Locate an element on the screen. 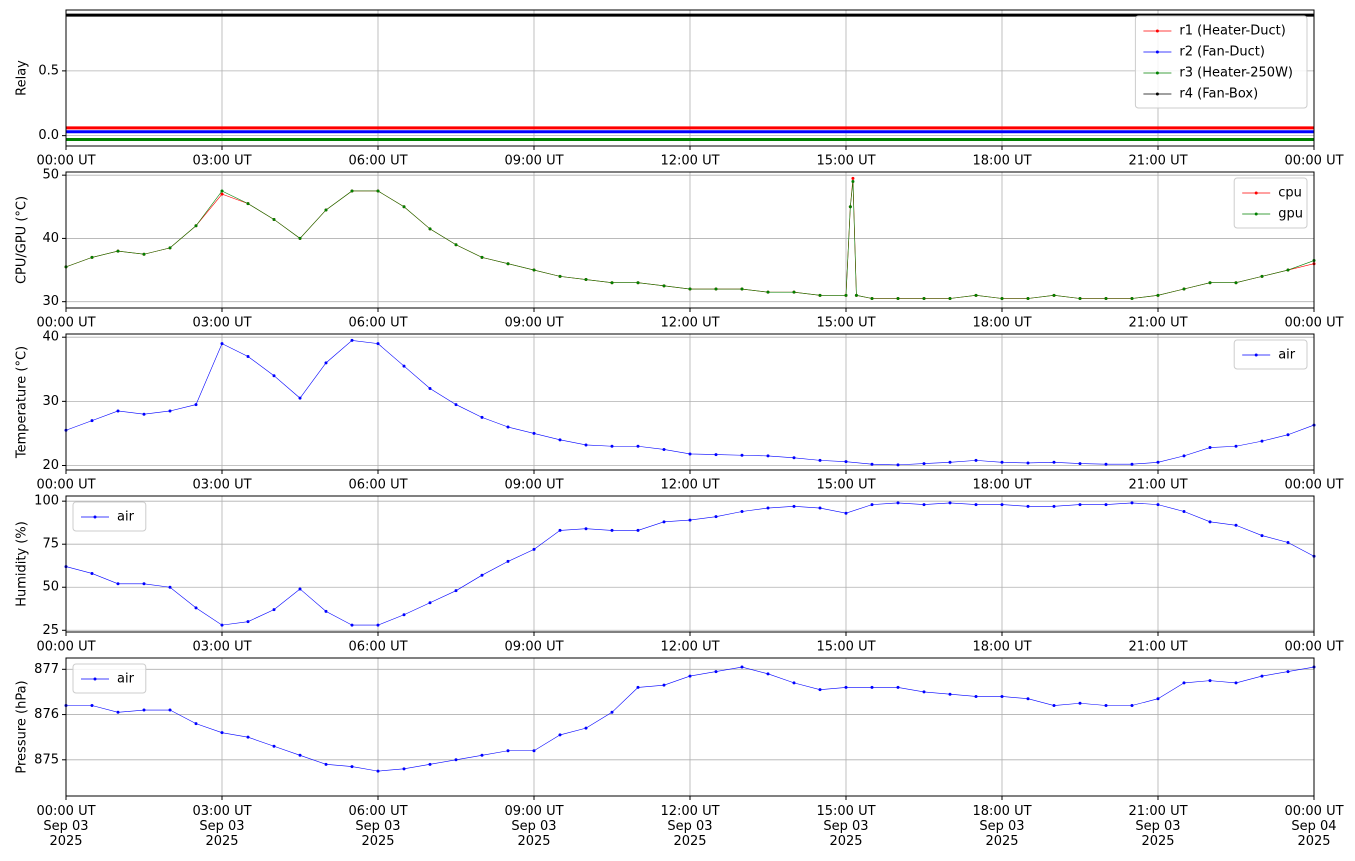 This screenshot has height=861, width=1355. x-tick-label: 06:00 UT Sep 03 2025 is located at coordinates (377, 826).